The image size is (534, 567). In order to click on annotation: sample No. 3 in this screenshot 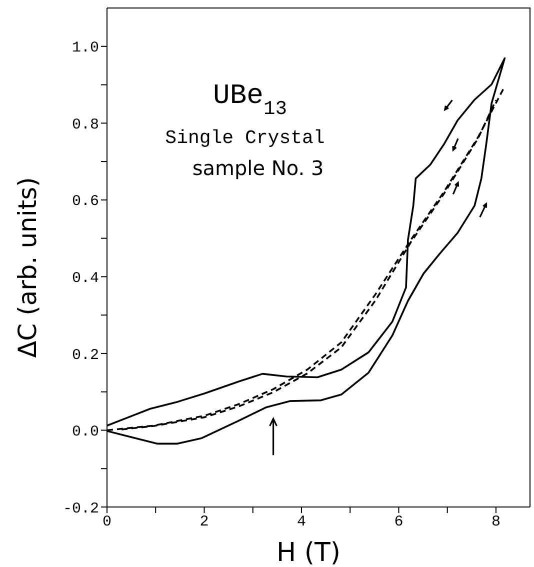, I will do `click(258, 168)`.